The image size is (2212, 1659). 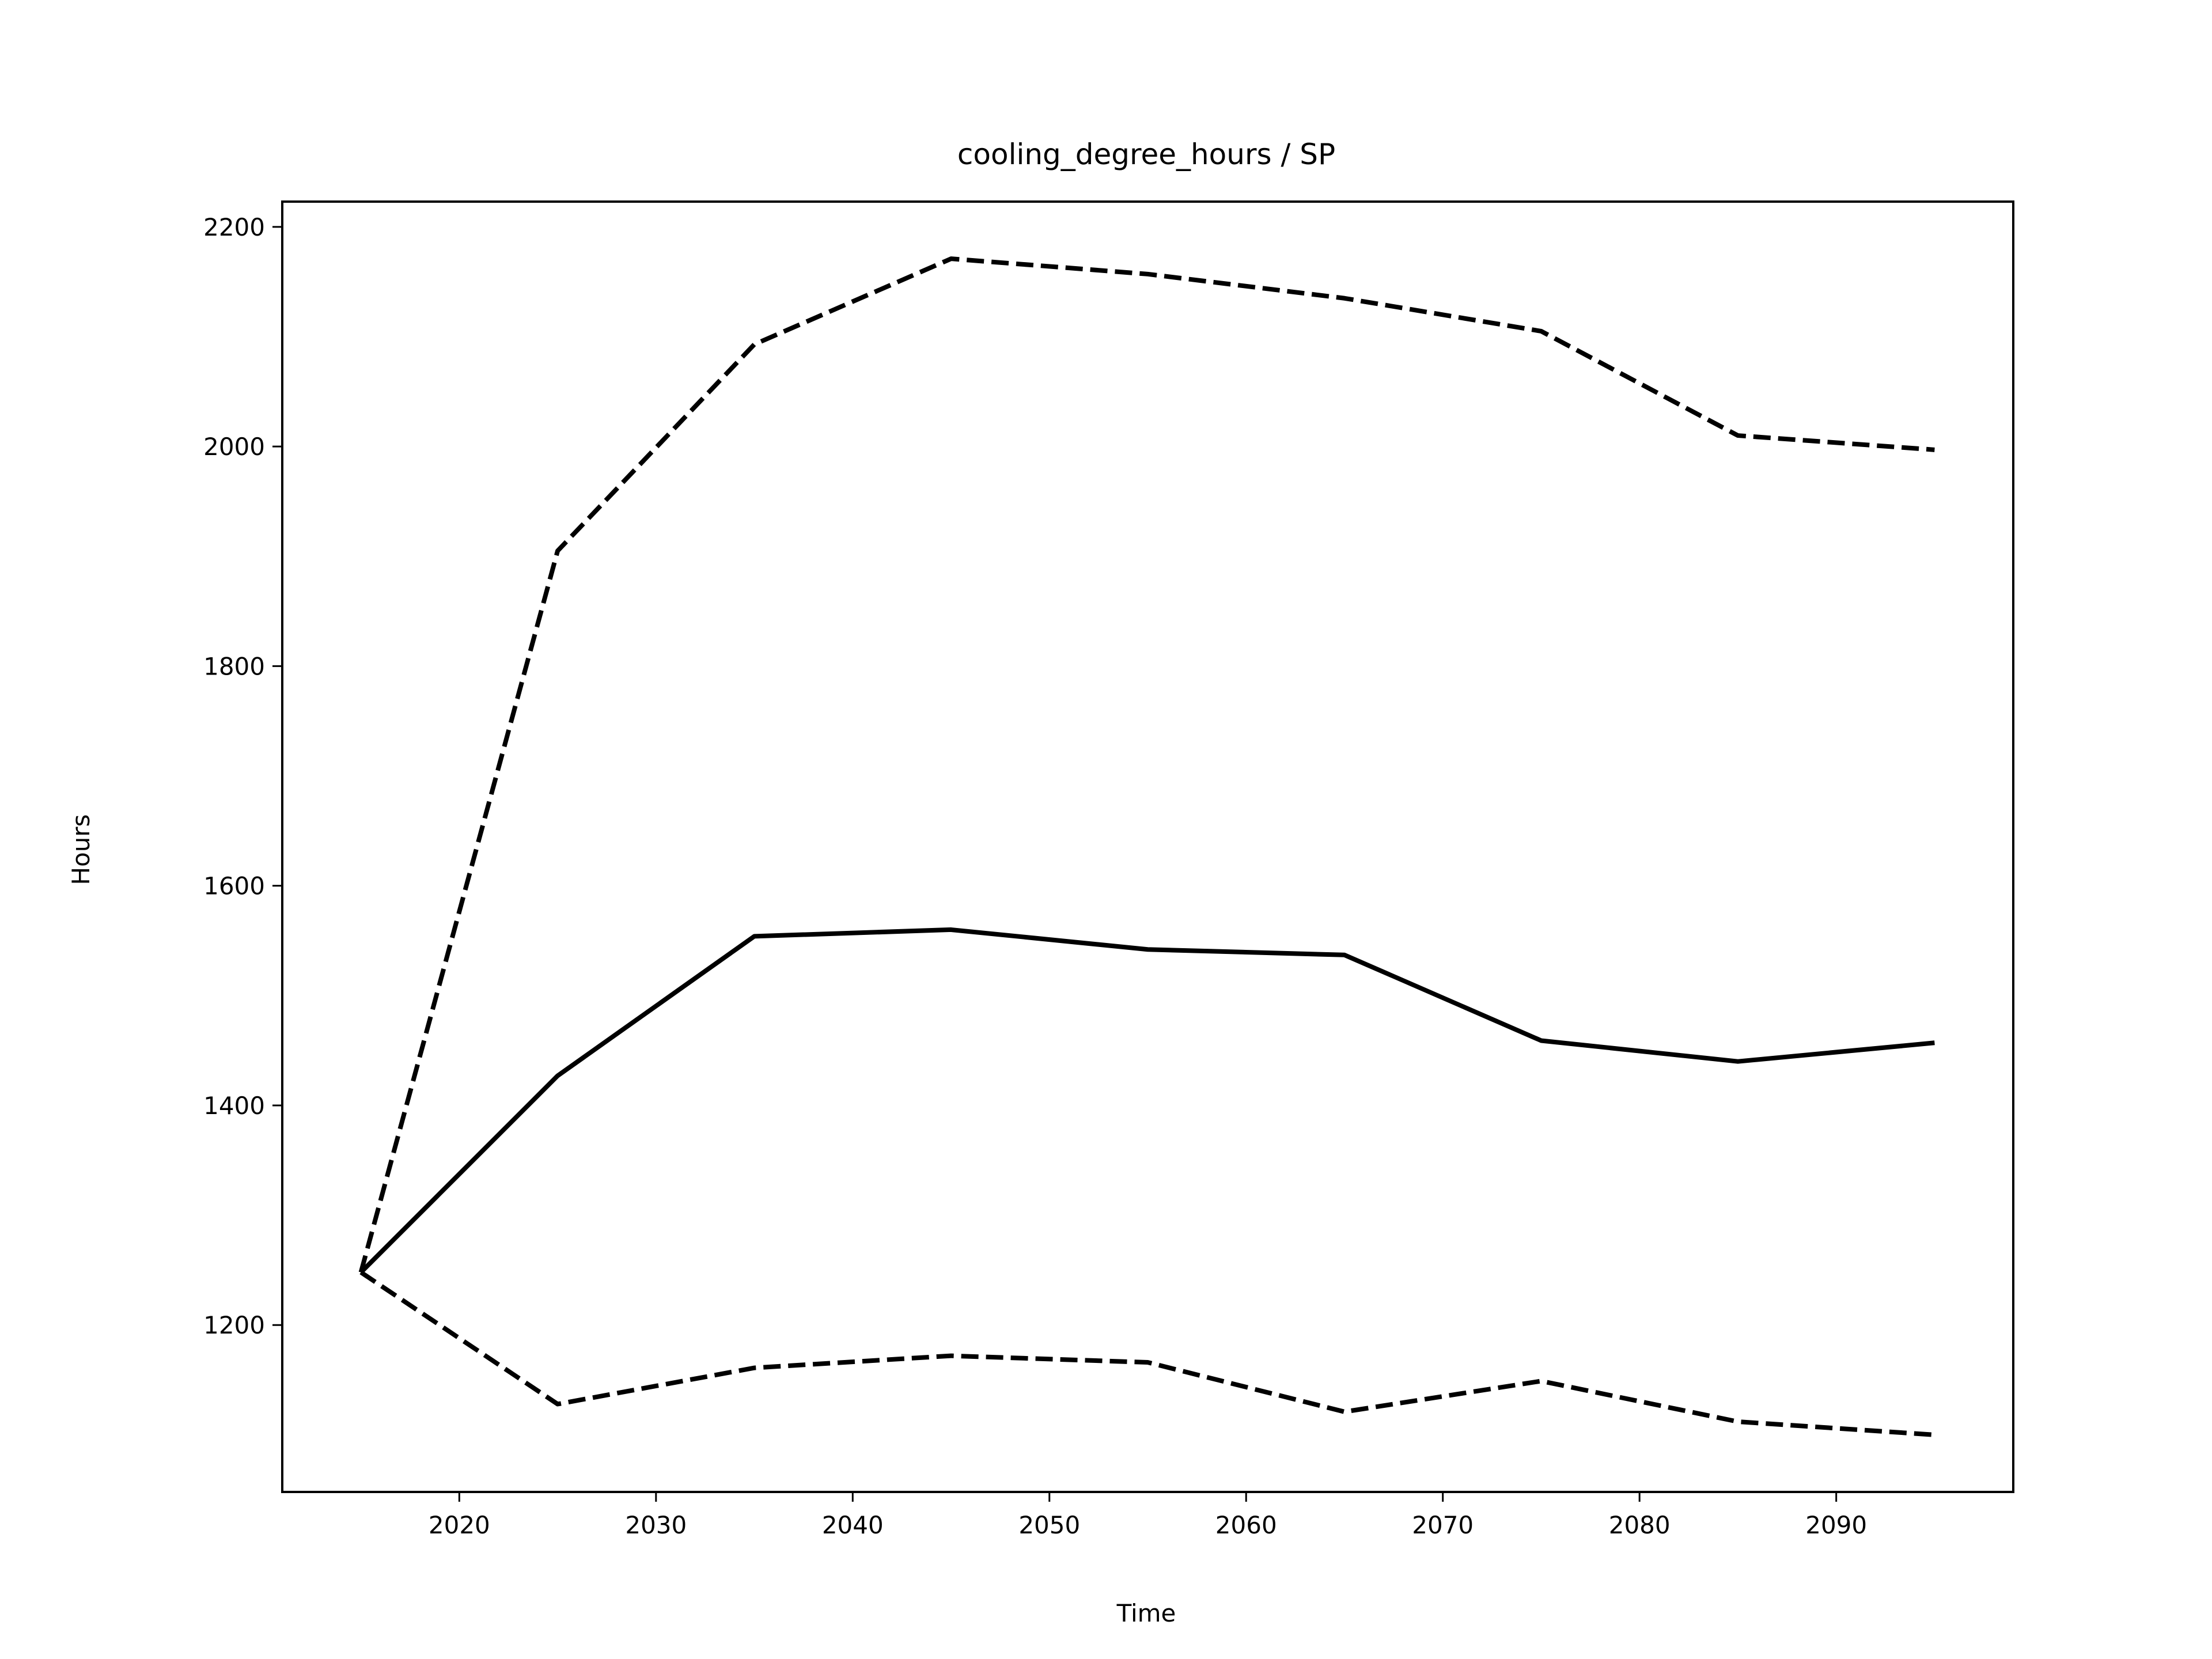 What do you see at coordinates (1443, 1525) in the screenshot?
I see `x-tick-label: 2070` at bounding box center [1443, 1525].